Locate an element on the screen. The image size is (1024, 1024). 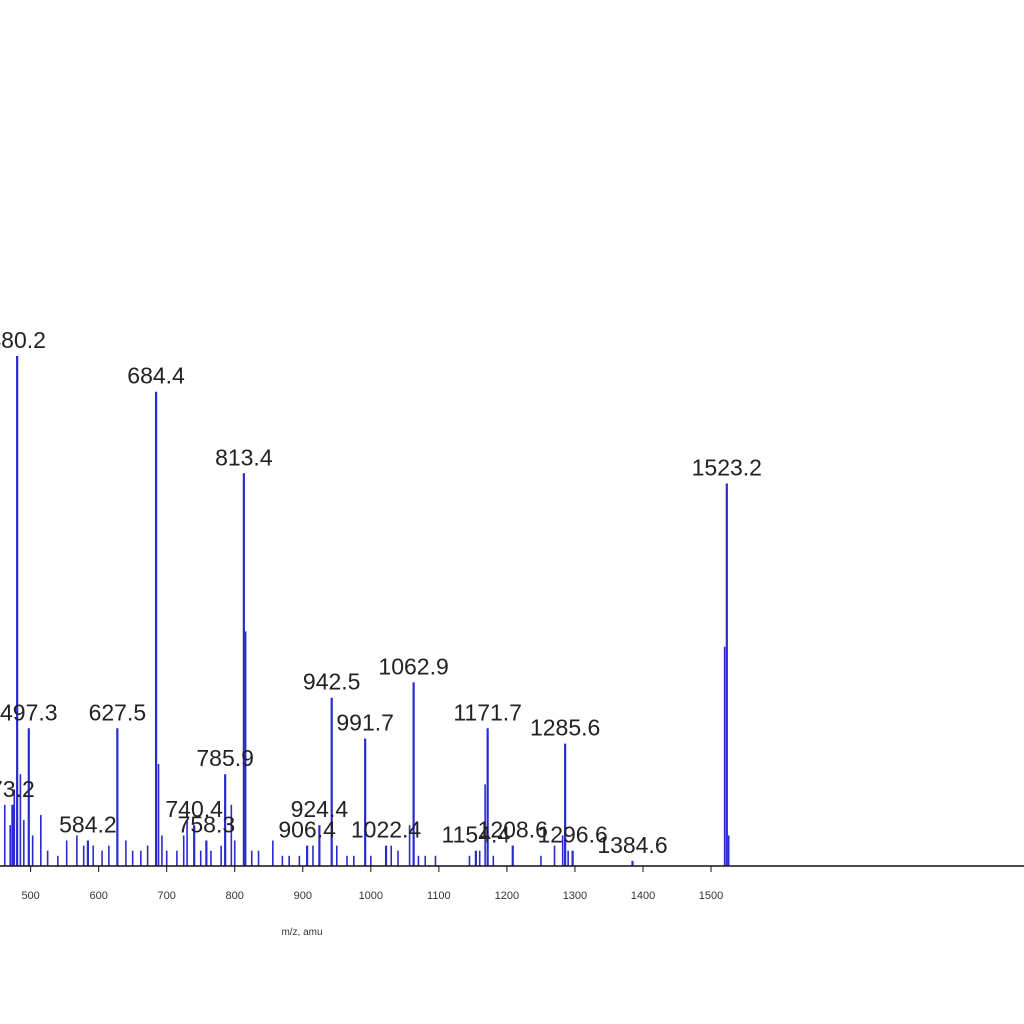
peak-label: 1171.7 is located at coordinates (487, 712).